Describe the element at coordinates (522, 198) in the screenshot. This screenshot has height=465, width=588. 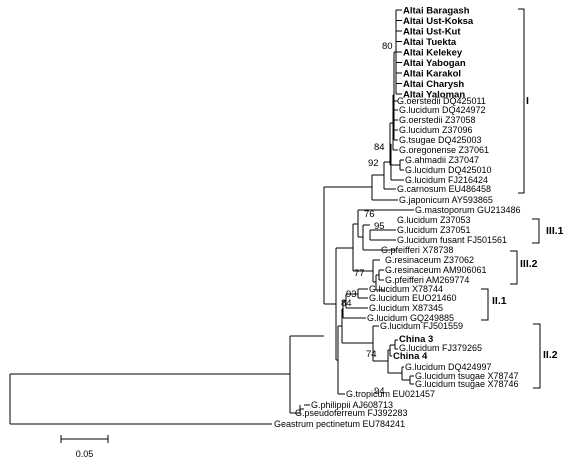
I see `clade-brackets: I III.1 III.2 II.1 II.2` at that location.